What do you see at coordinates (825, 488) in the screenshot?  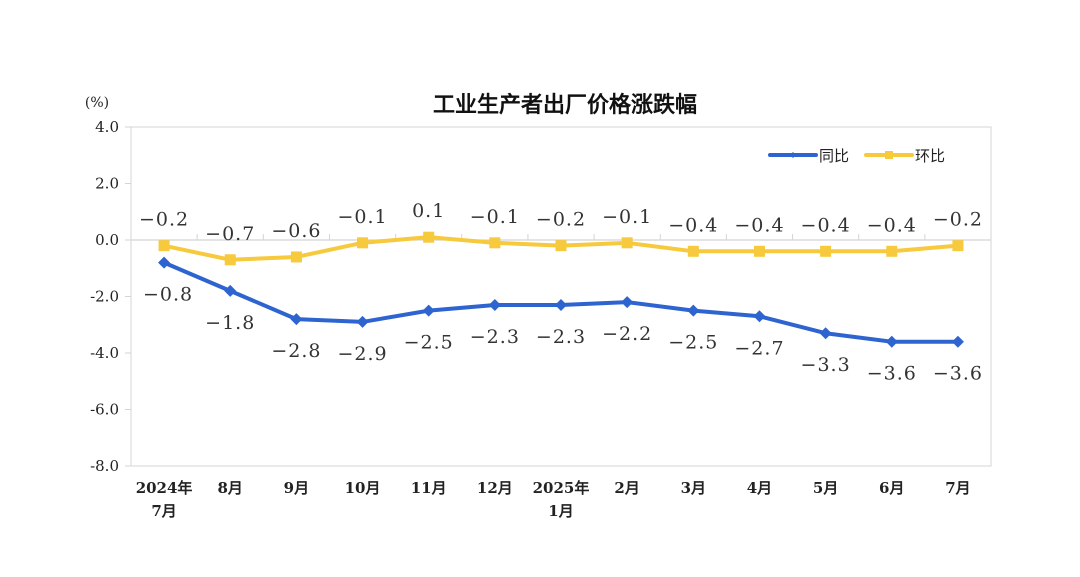 I see `x-tick-label: 5月` at bounding box center [825, 488].